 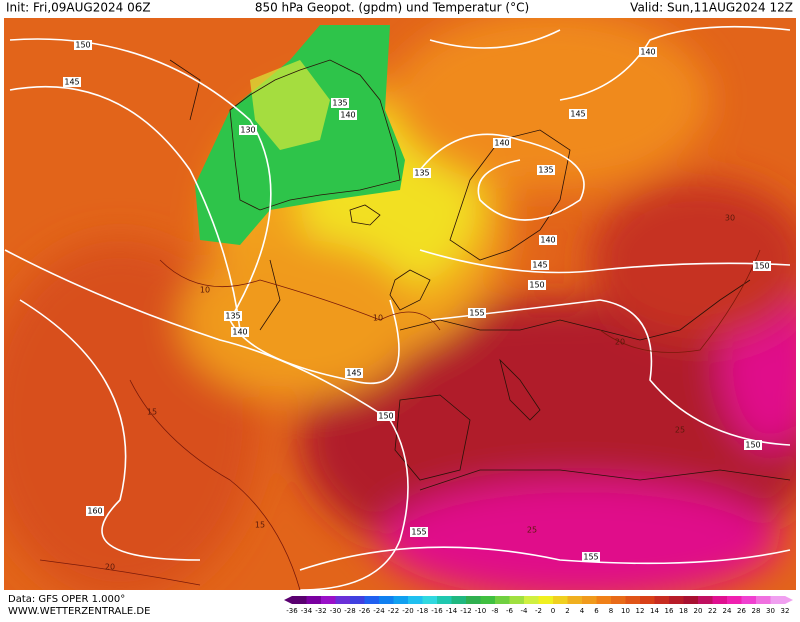 I want to click on colorbar-label: -36, so click(x=292, y=611).